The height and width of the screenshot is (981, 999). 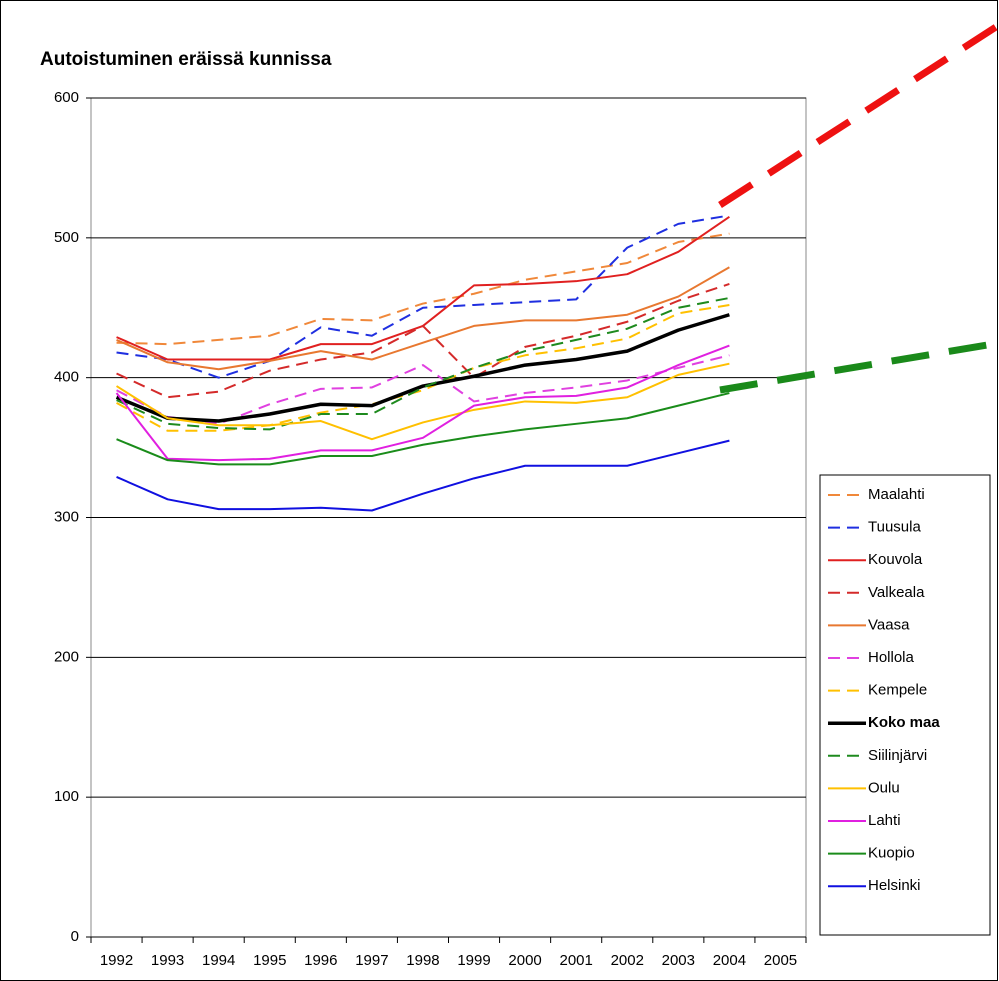 I want to click on legend-label: Lahti, so click(x=884, y=820).